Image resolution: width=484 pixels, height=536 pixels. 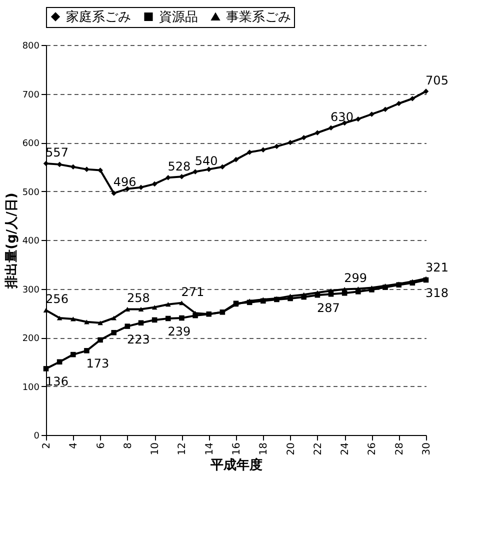 I want to click on data-label: 223, so click(x=138, y=339).